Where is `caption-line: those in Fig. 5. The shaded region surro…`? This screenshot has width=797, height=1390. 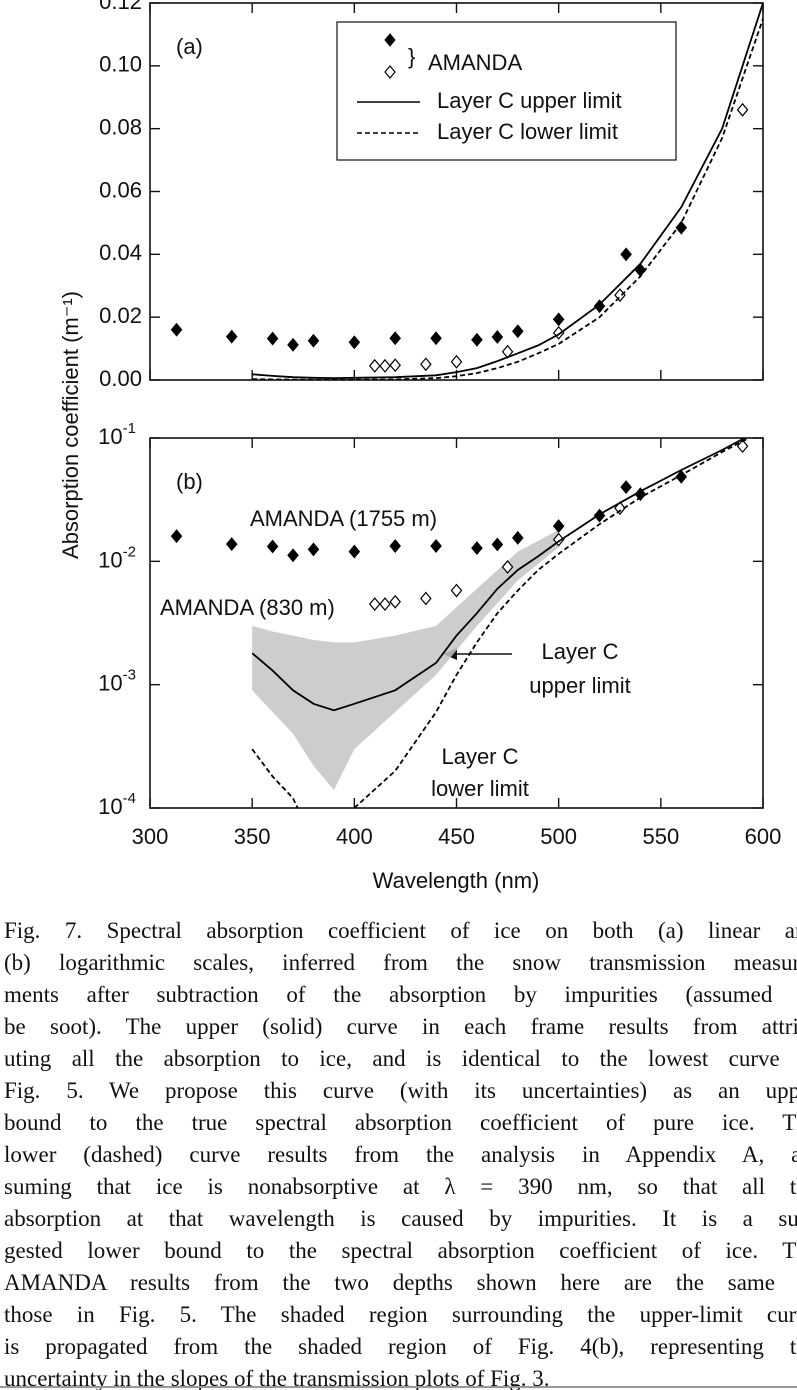
caption-line: those in Fig. 5. The shaded region surro… is located at coordinates (400, 1314).